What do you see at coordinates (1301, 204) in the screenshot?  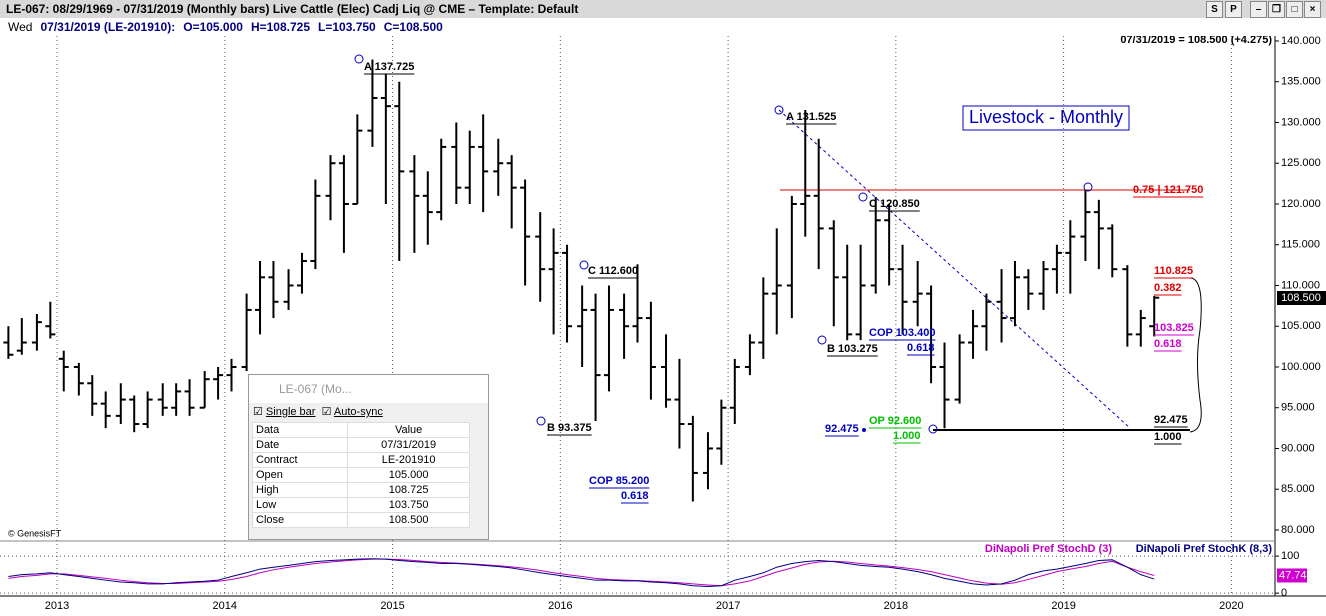 I see `y-tick-label: 120.000` at bounding box center [1301, 204].